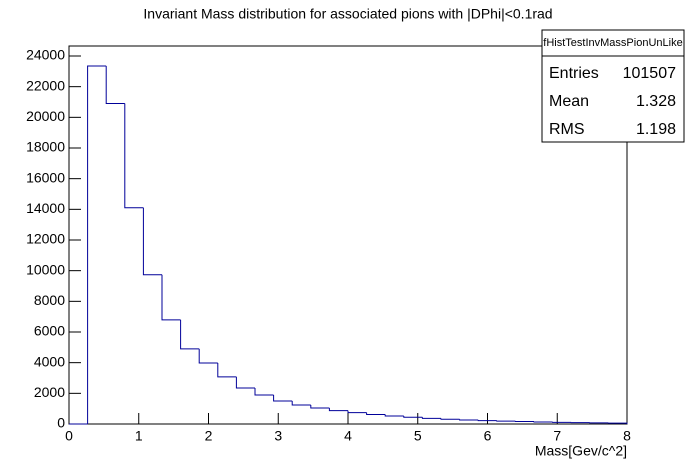 The image size is (696, 472). Describe the element at coordinates (61, 423) in the screenshot. I see `y-tick-label: 0` at that location.